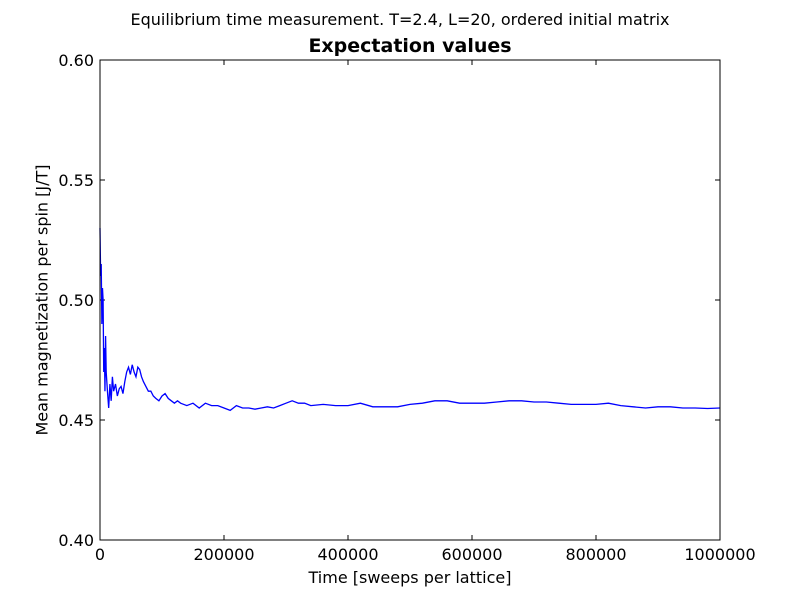 The height and width of the screenshot is (600, 800). What do you see at coordinates (76, 180) in the screenshot?
I see `y-tick-label: 0.55` at bounding box center [76, 180].